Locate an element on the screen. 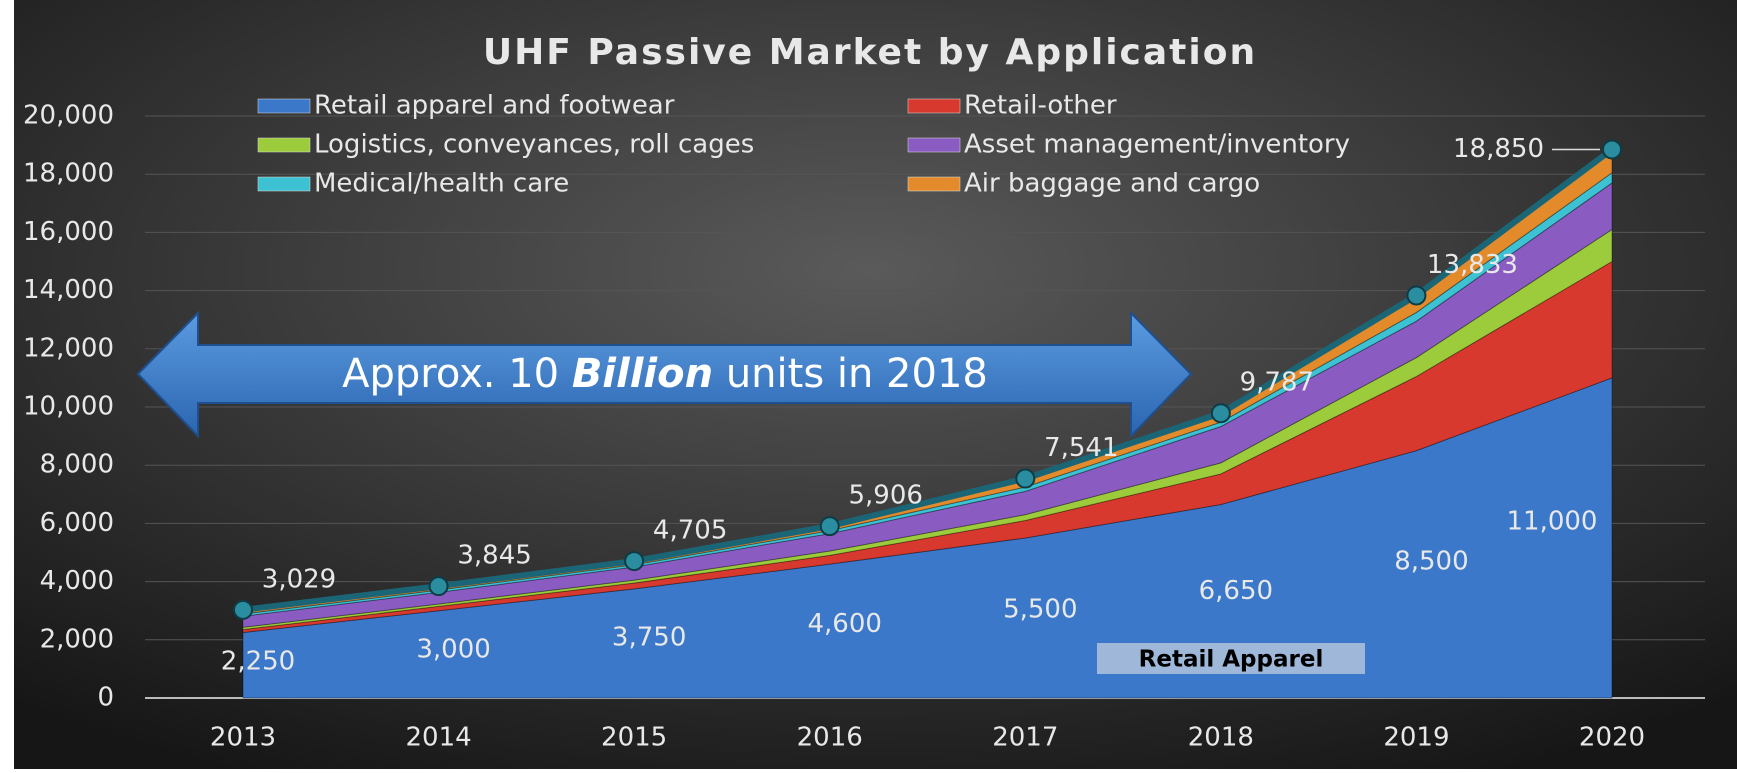  x-tick-label: 2016 is located at coordinates (830, 738).